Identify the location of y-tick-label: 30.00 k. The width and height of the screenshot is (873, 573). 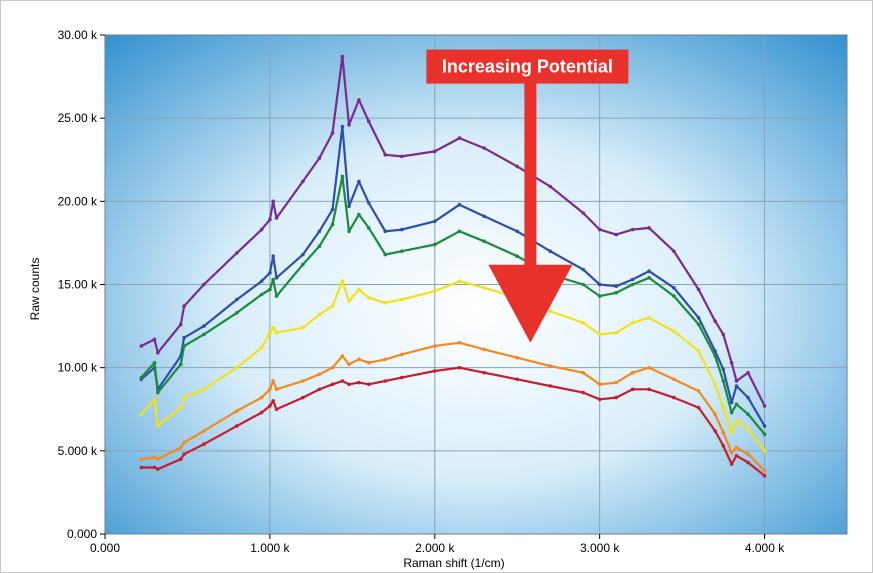
(78, 35).